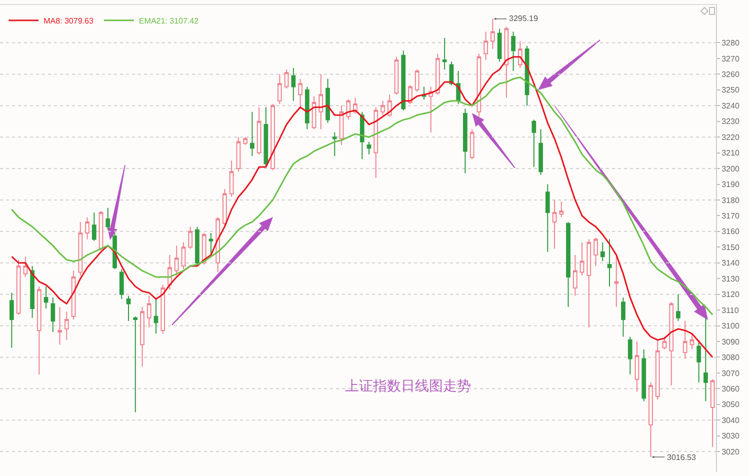  I want to click on legend-label: MA8: 3079.63, so click(69, 21).